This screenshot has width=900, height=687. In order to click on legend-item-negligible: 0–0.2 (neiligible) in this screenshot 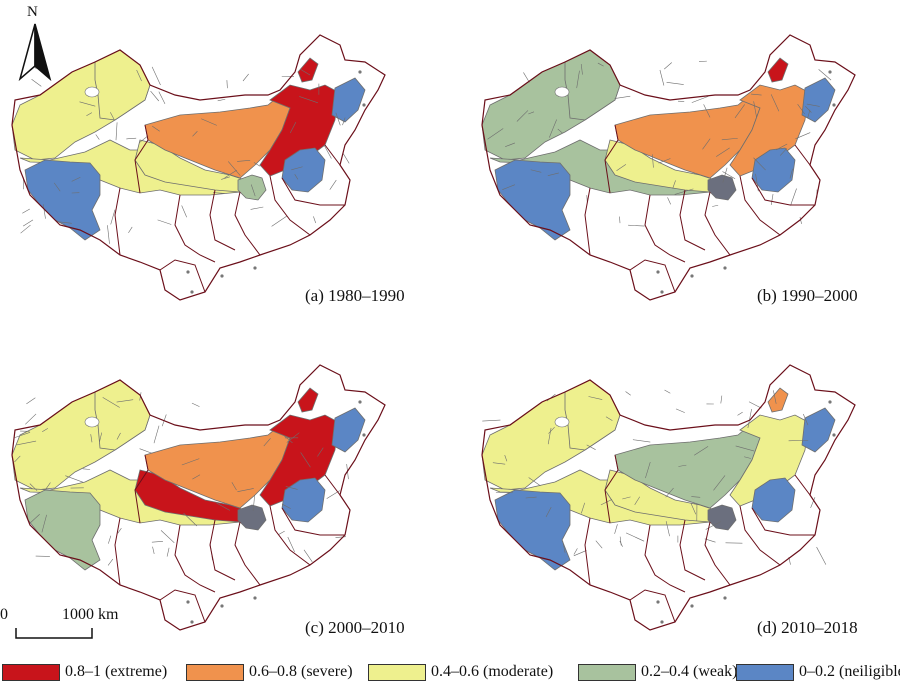, I will do `click(818, 672)`.